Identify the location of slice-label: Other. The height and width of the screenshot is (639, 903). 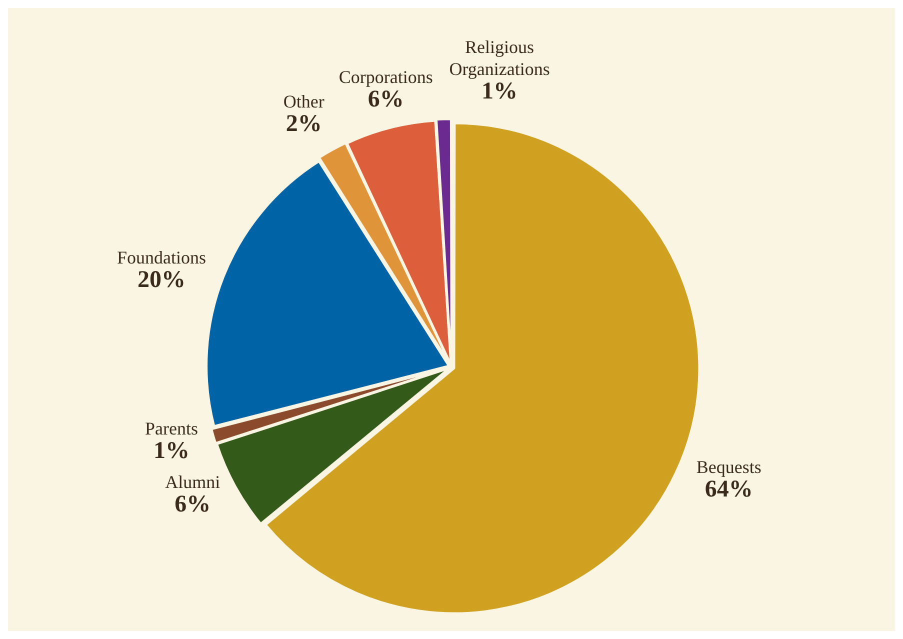
(303, 101).